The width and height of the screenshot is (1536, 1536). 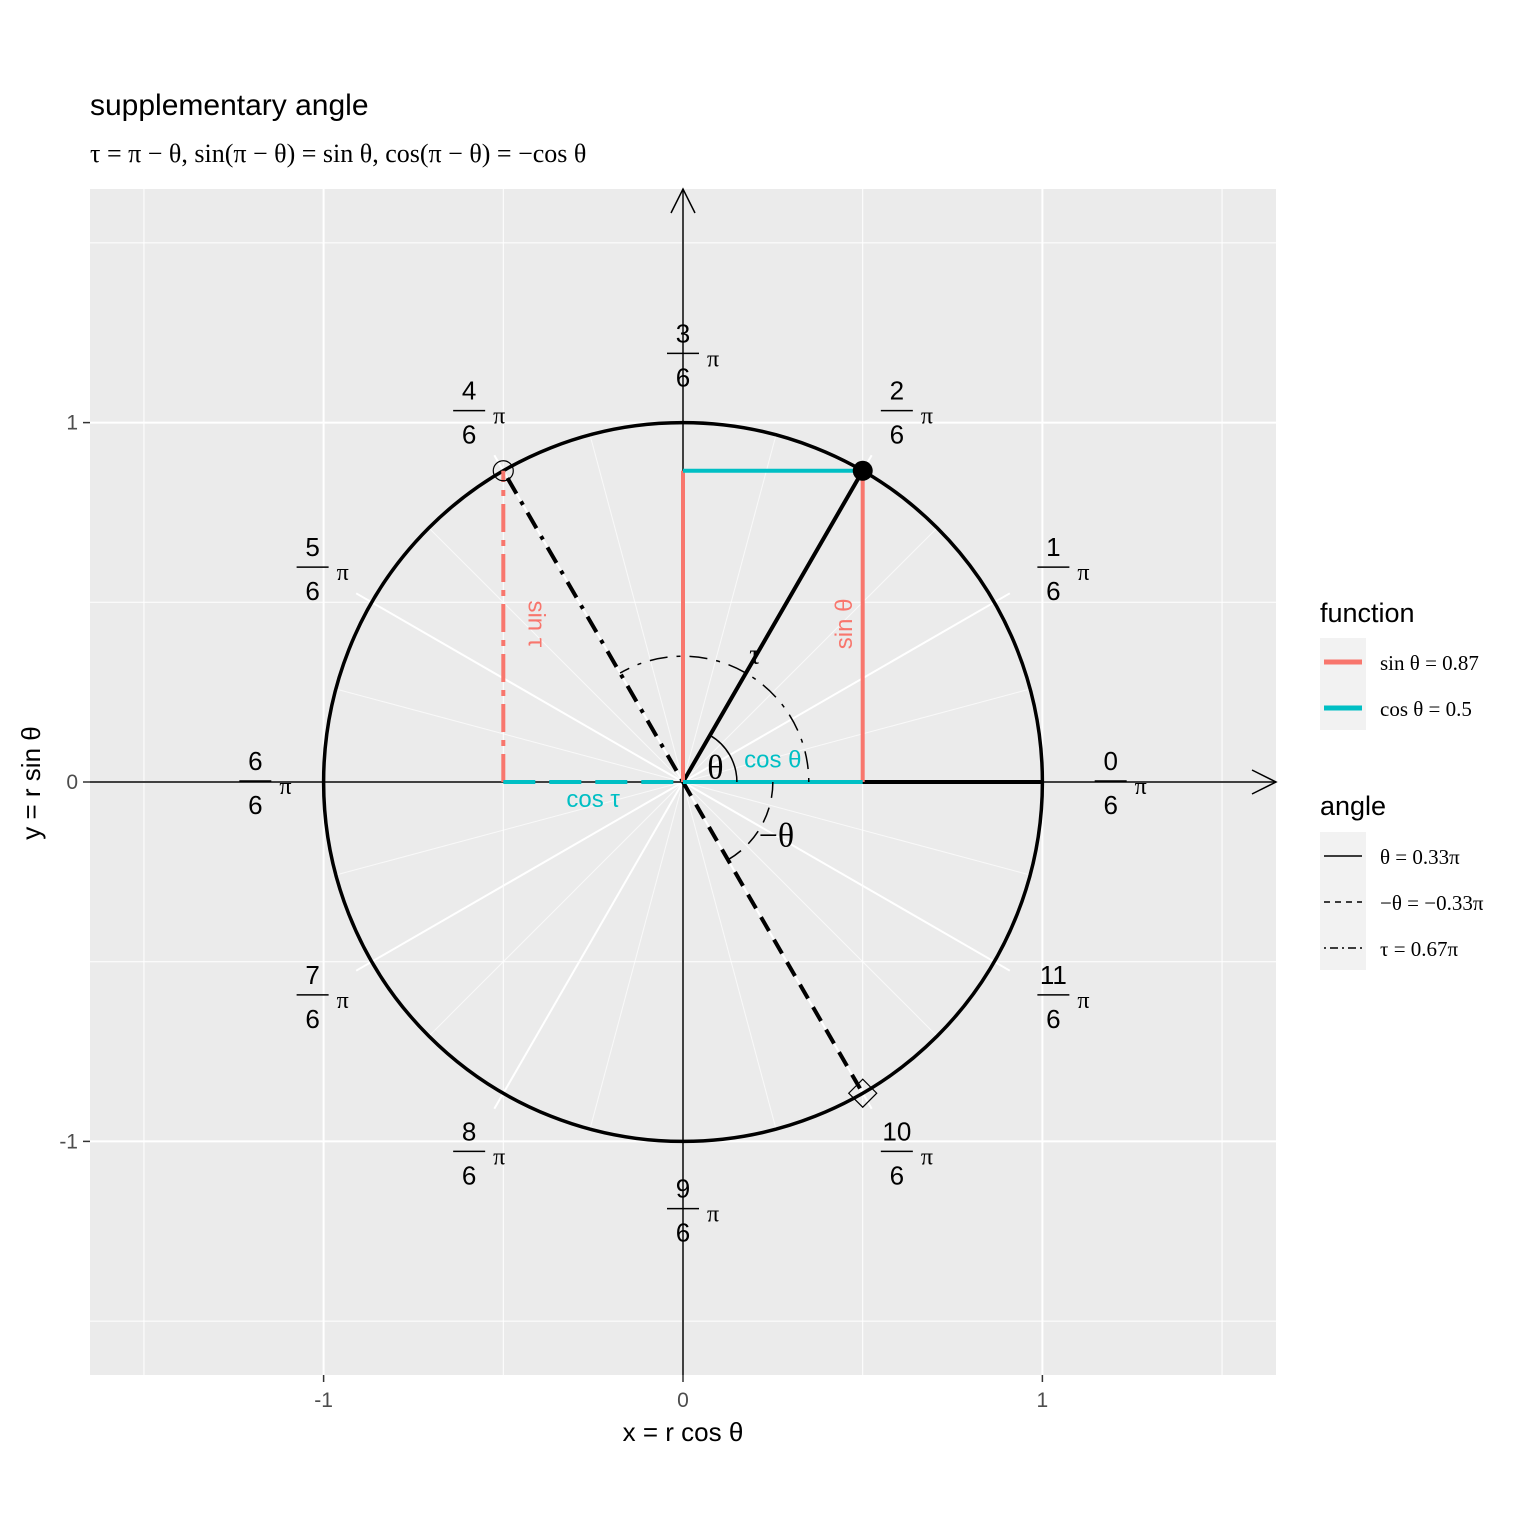 What do you see at coordinates (844, 624) in the screenshot?
I see `sin-theta-label: sin θ` at bounding box center [844, 624].